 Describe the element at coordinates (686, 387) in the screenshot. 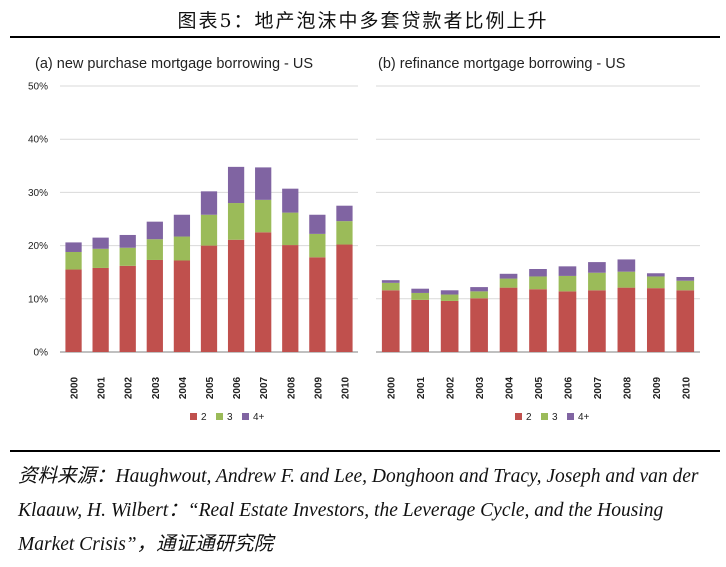

I see `x-tick-label: 2010` at that location.